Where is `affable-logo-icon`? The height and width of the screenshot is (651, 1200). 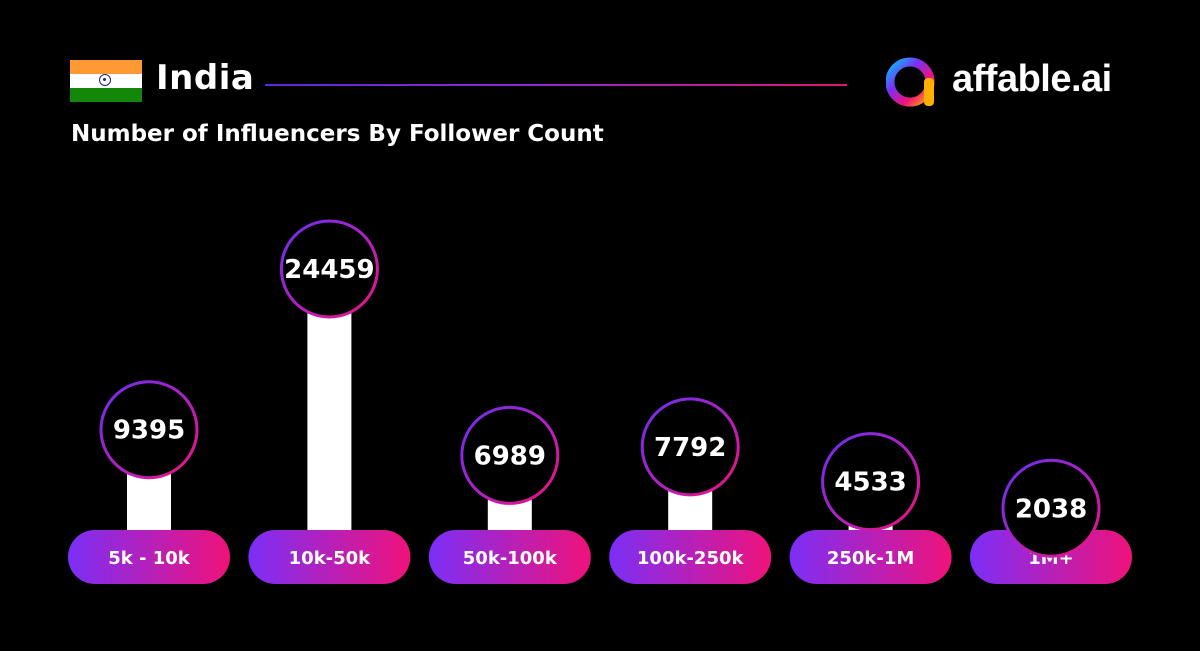
affable-logo-icon is located at coordinates (910, 82).